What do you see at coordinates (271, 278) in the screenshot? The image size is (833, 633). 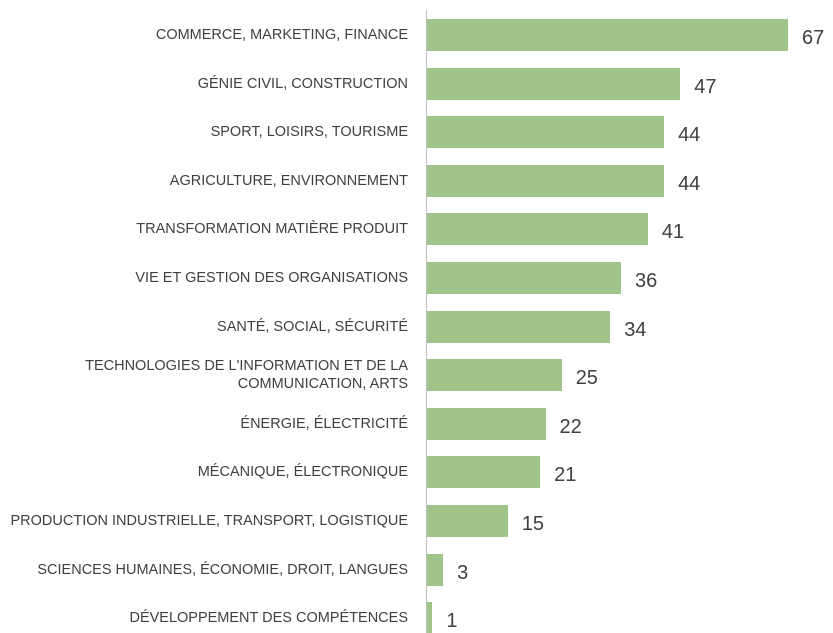 I see `category-label: VIE ET GESTION DES ORGANISATIONS` at bounding box center [271, 278].